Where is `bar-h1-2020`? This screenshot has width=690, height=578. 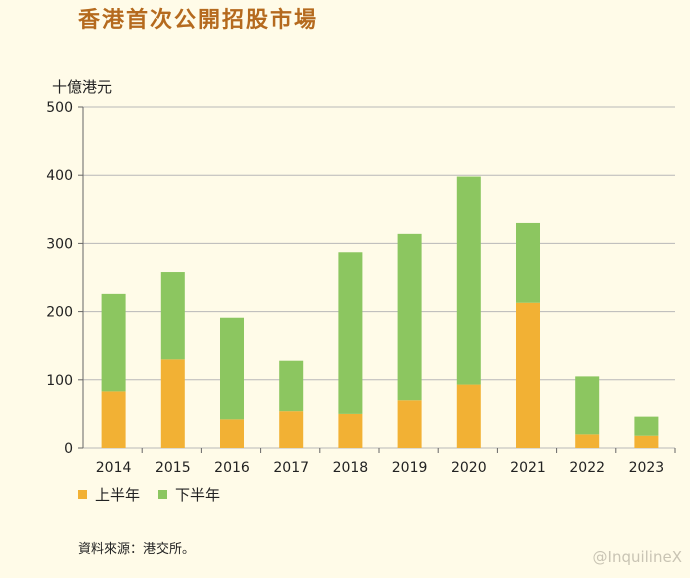
bar-h1-2020 is located at coordinates (468, 416).